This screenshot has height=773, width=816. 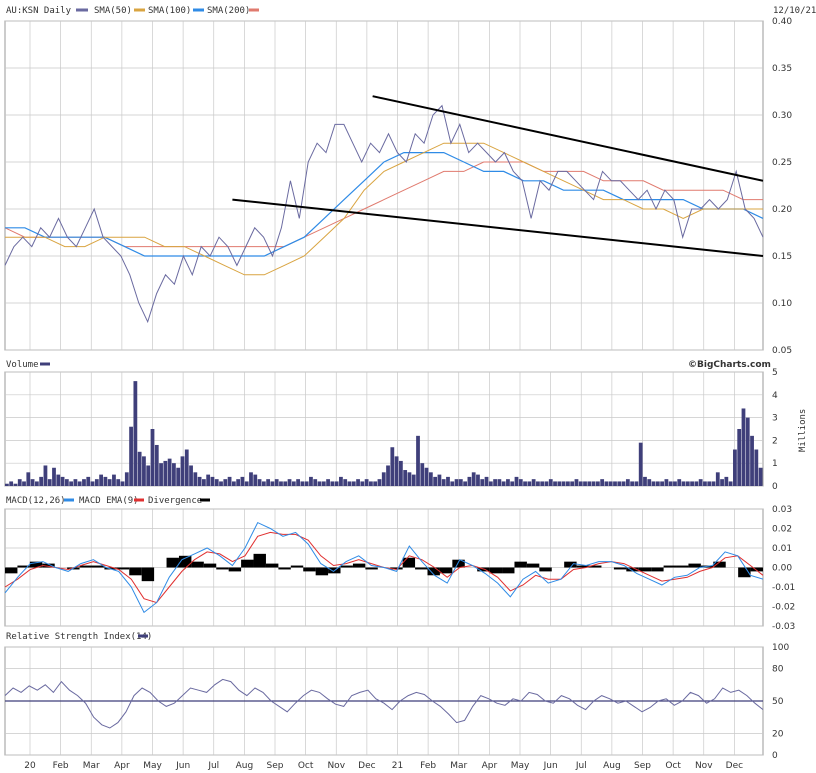 What do you see at coordinates (550, 766) in the screenshot?
I see `x-tick-label: Jun` at bounding box center [550, 766].